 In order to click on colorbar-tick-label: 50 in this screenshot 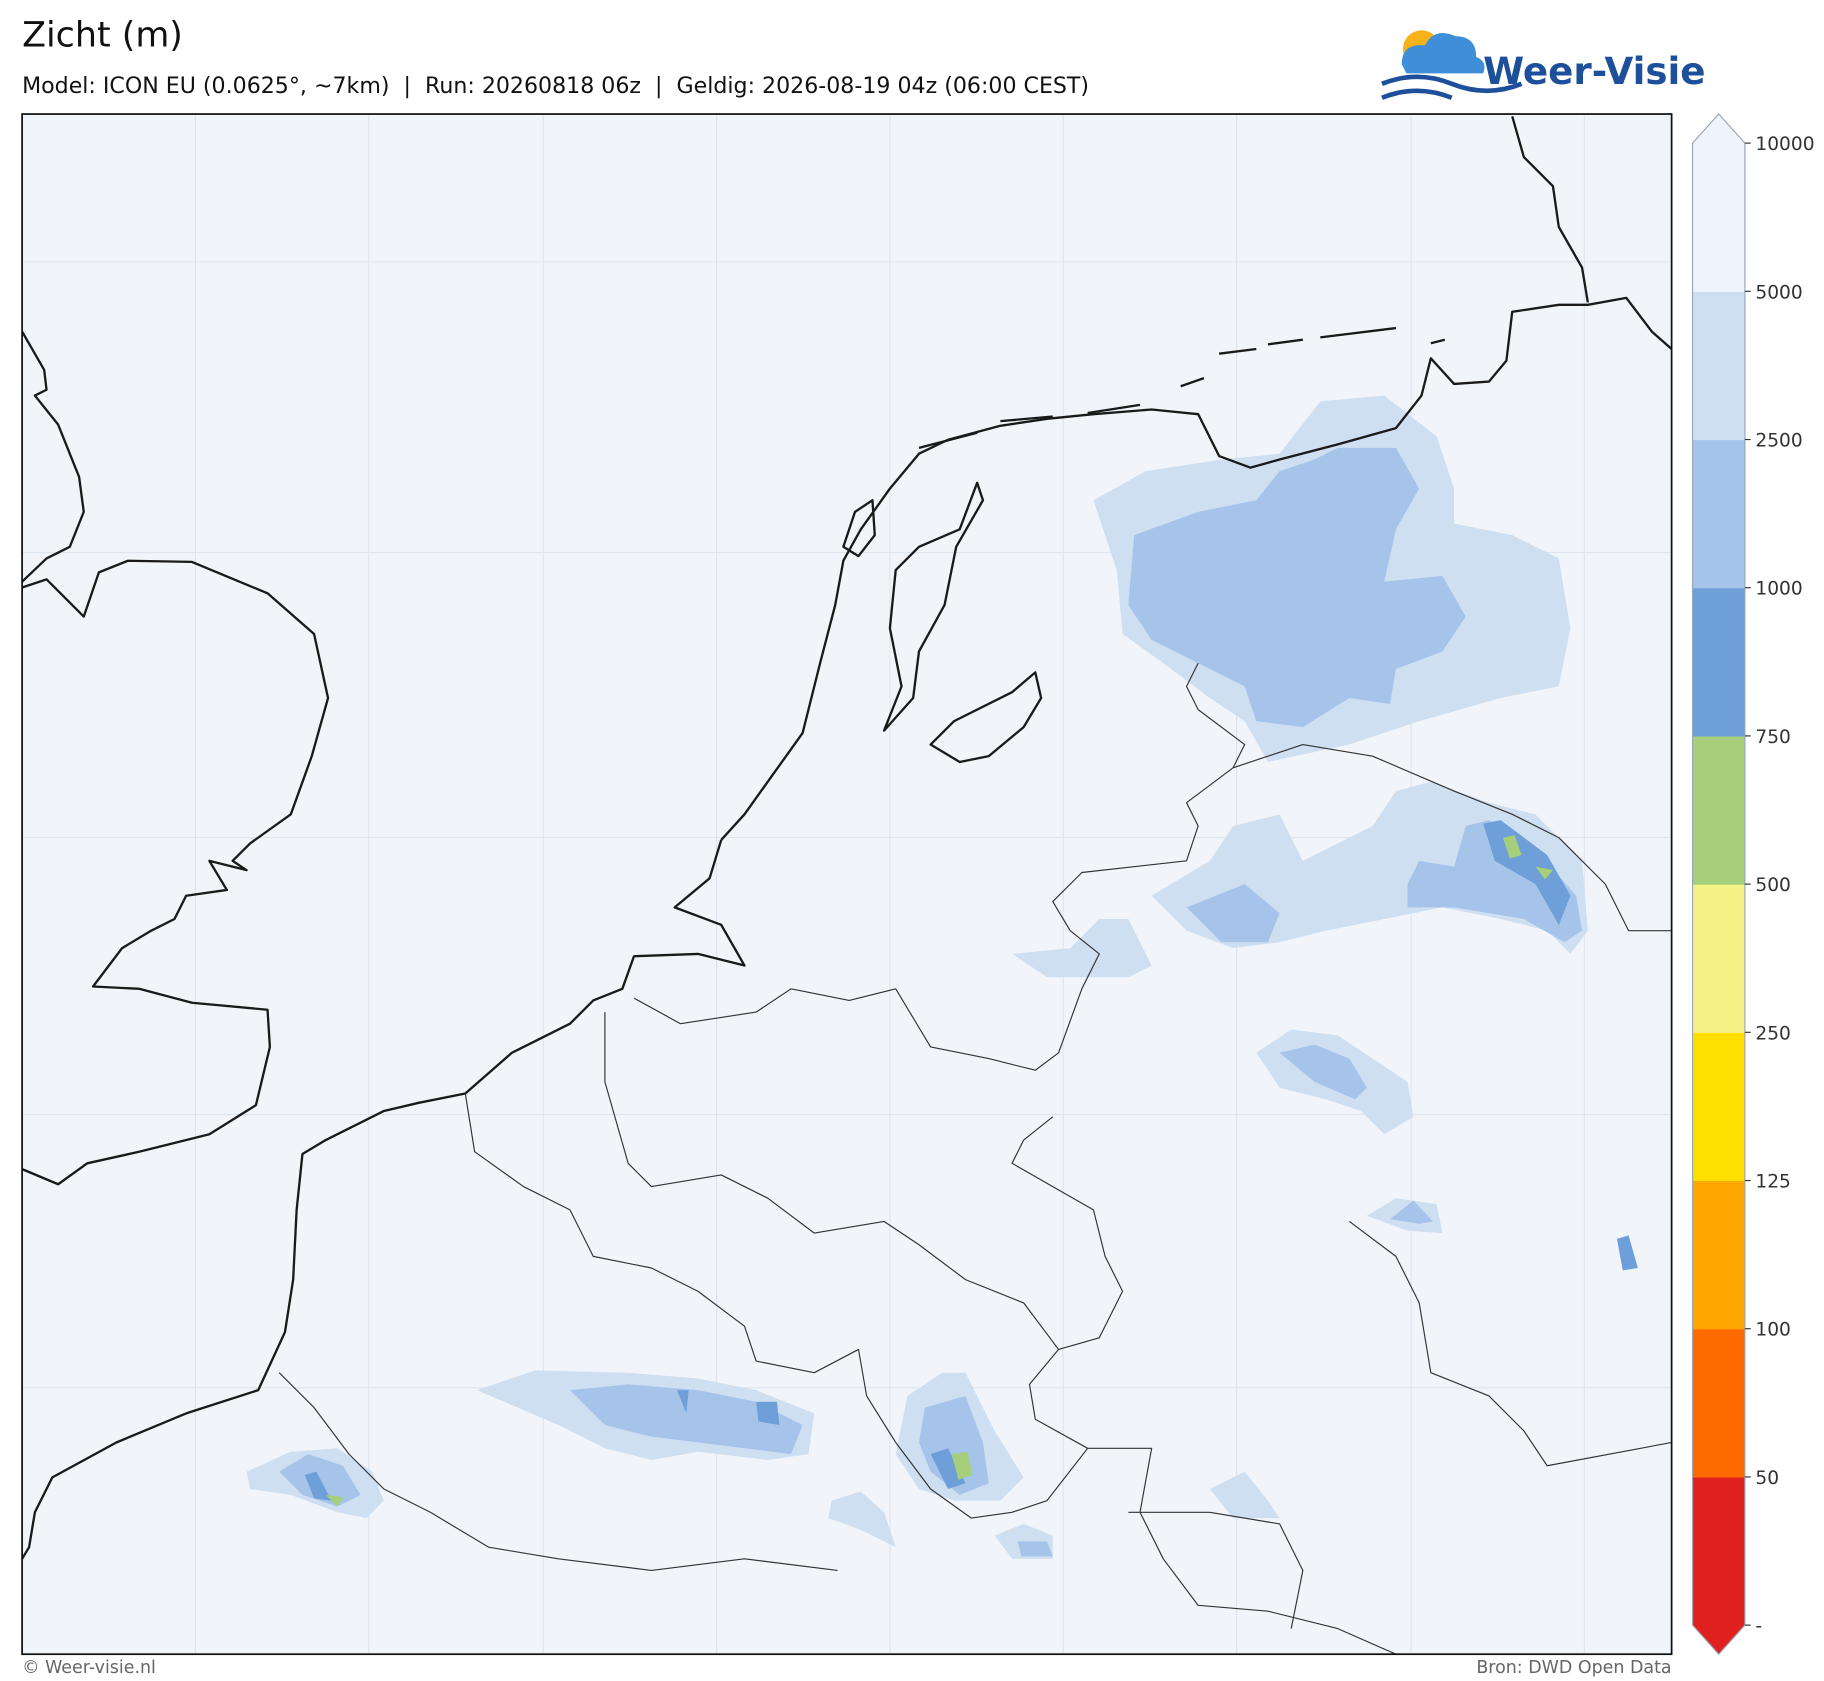, I will do `click(1767, 1478)`.